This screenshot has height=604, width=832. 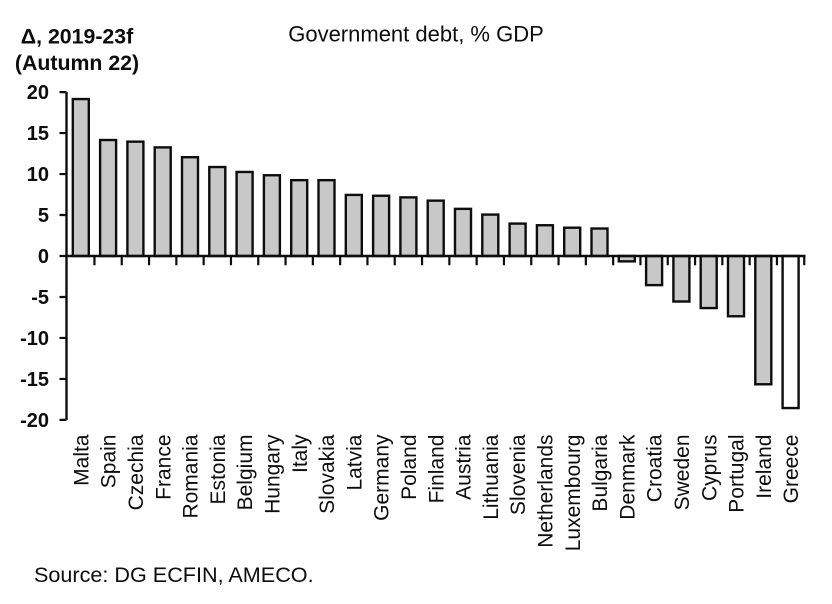 What do you see at coordinates (791, 469) in the screenshot?
I see `svg-text: Greece` at bounding box center [791, 469].